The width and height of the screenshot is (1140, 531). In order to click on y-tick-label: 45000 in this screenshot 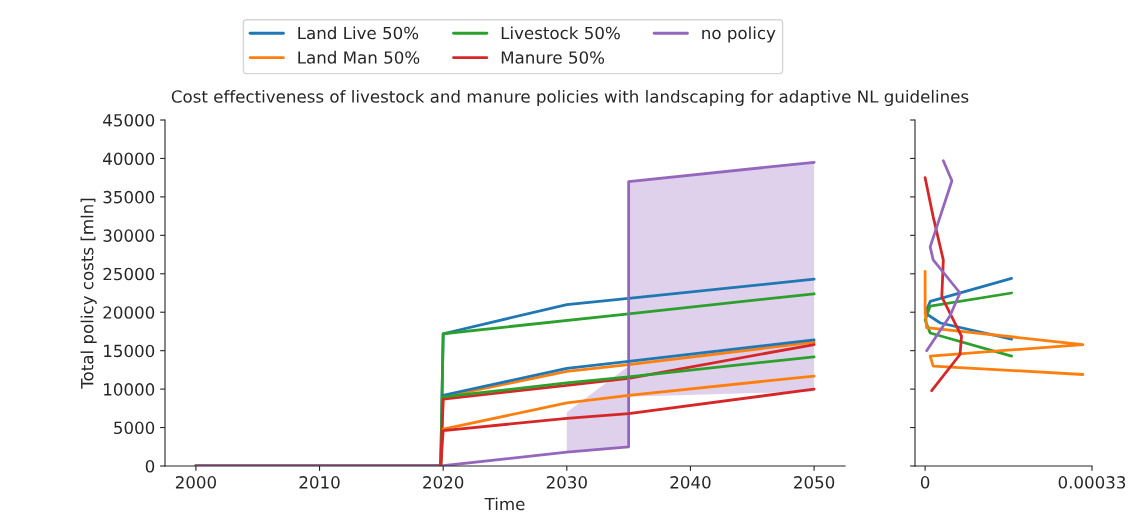, I will do `click(129, 120)`.